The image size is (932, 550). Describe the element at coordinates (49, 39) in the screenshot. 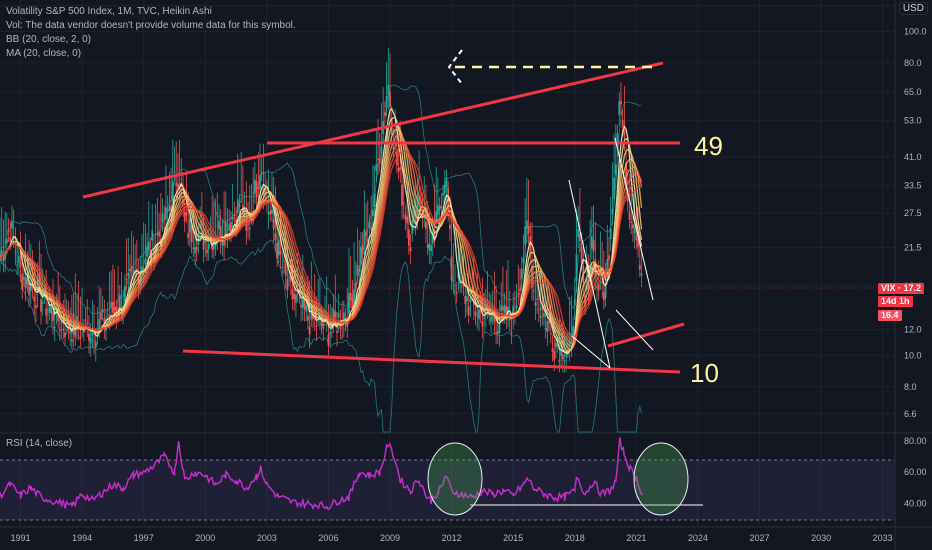

I see `bb-indicator-label: BB (20, close, 2, 0)` at that location.